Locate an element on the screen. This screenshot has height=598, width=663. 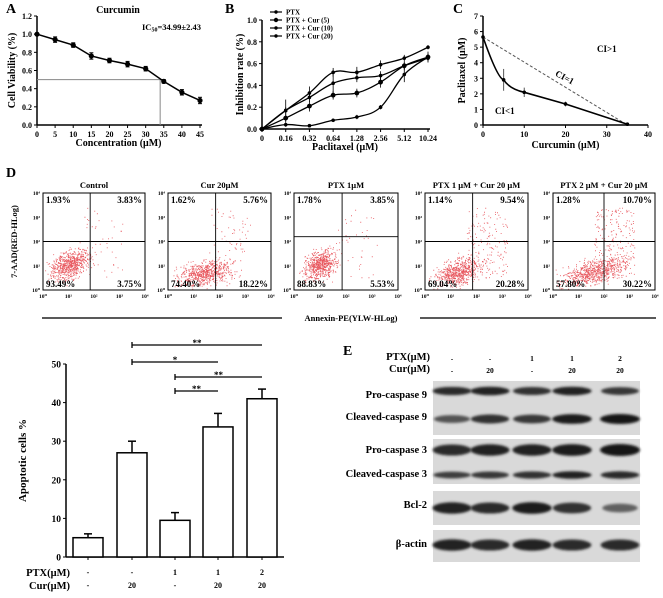
x-tick-label: 0.64 is located at coordinates (333, 138).